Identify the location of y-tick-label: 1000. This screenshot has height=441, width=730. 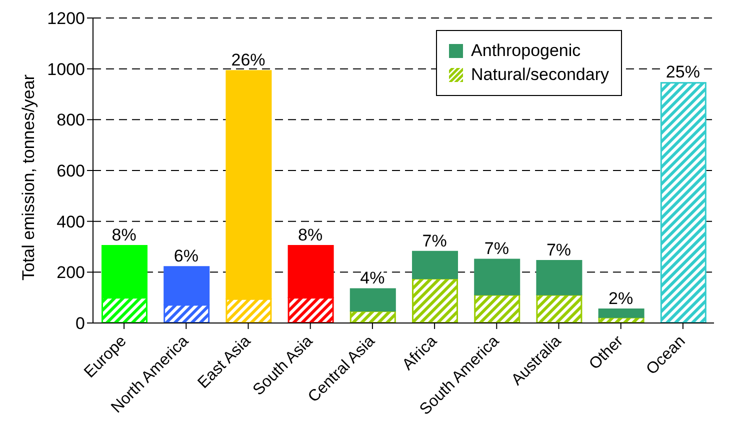
(66, 69).